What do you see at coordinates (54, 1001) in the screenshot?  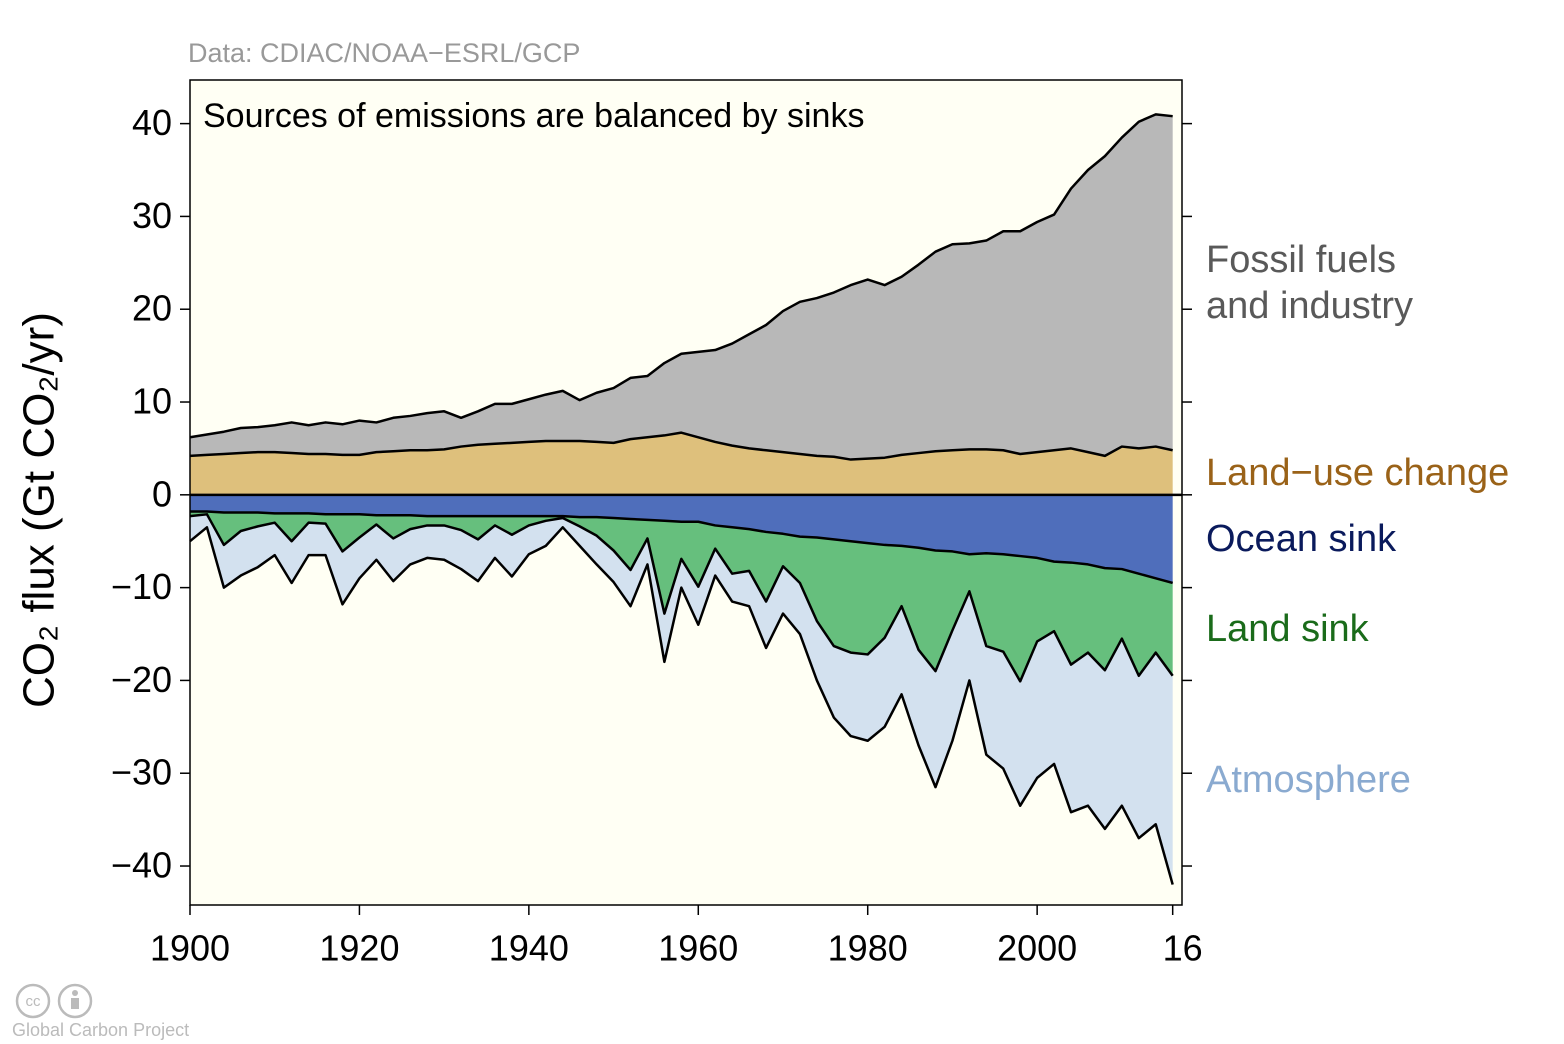 I see `cc-icons: cc` at bounding box center [54, 1001].